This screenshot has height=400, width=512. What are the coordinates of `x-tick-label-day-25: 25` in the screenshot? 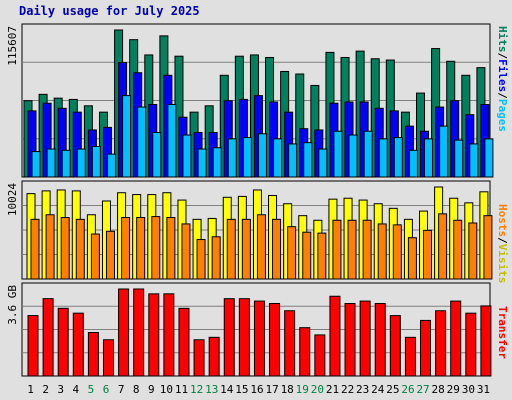 It's located at (392, 389).